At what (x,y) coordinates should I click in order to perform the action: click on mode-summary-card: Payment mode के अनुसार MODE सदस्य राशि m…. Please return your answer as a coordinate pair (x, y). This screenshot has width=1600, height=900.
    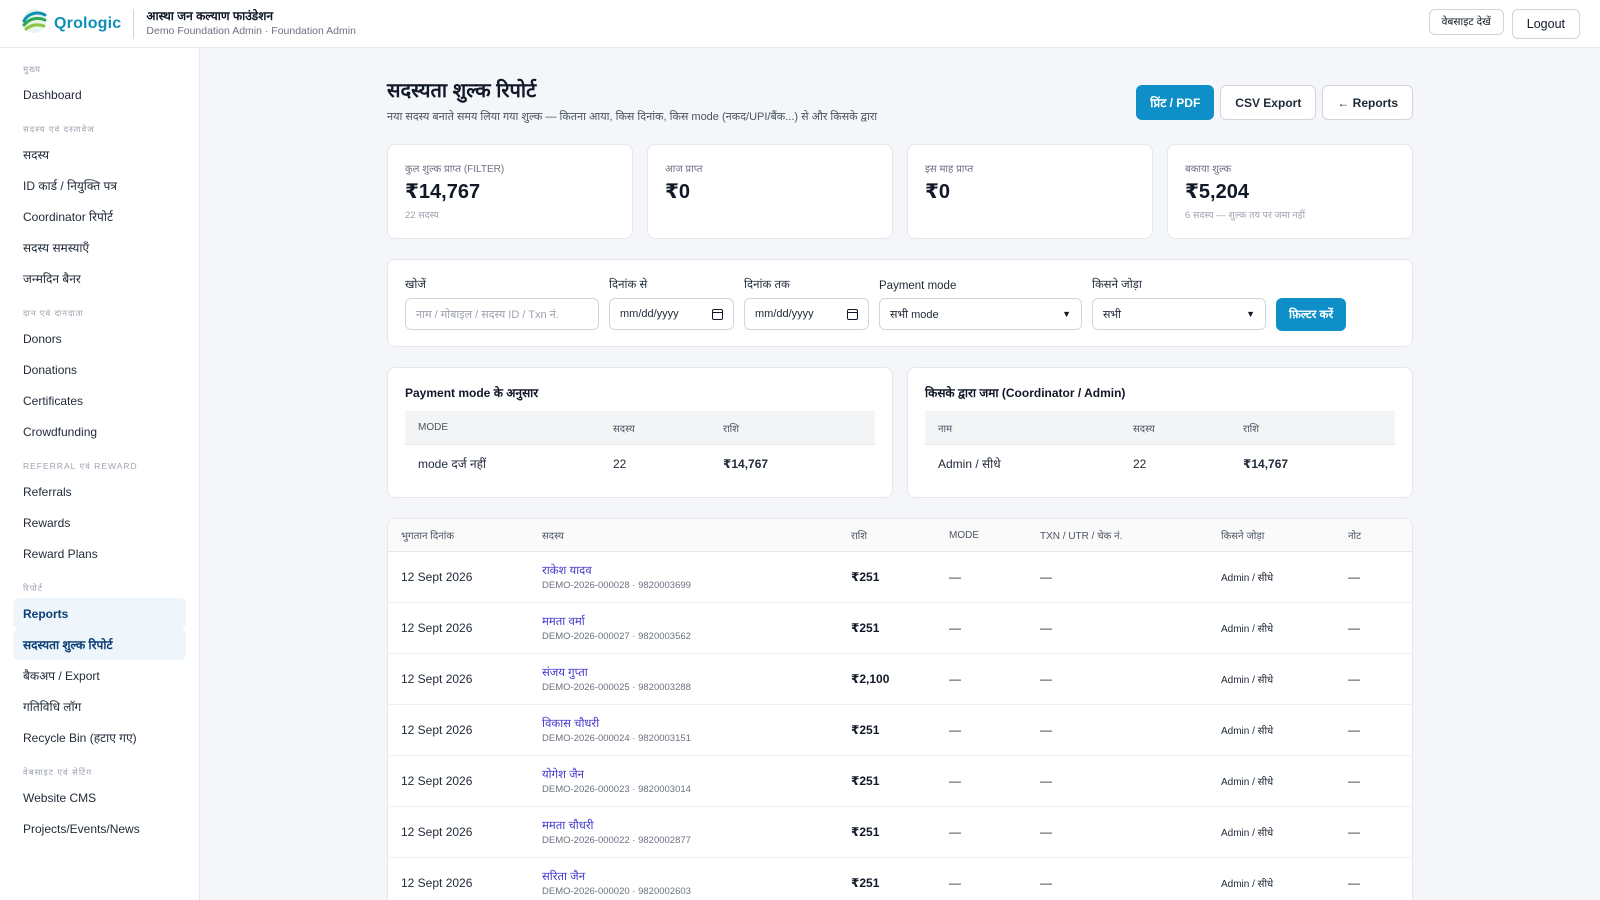
    Looking at the image, I should click on (640, 432).